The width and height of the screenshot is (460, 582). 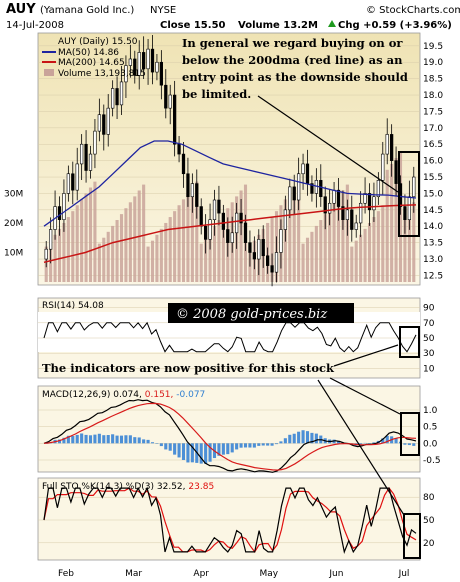 What do you see at coordinates (430, 428) in the screenshot?
I see `macd-tick-label: 0.5` at bounding box center [430, 428].